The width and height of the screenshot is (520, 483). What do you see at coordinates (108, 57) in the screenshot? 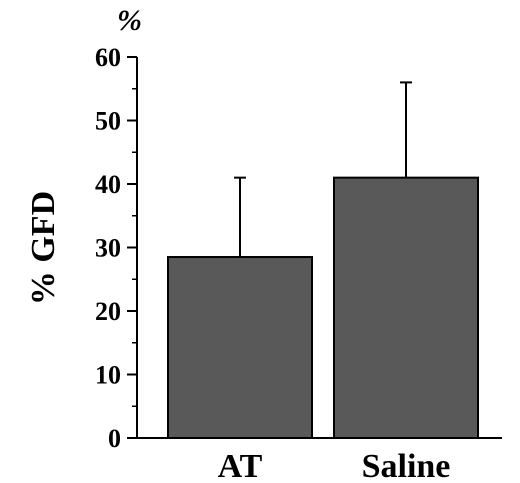
I see `y-tick-label: 60` at bounding box center [108, 57].